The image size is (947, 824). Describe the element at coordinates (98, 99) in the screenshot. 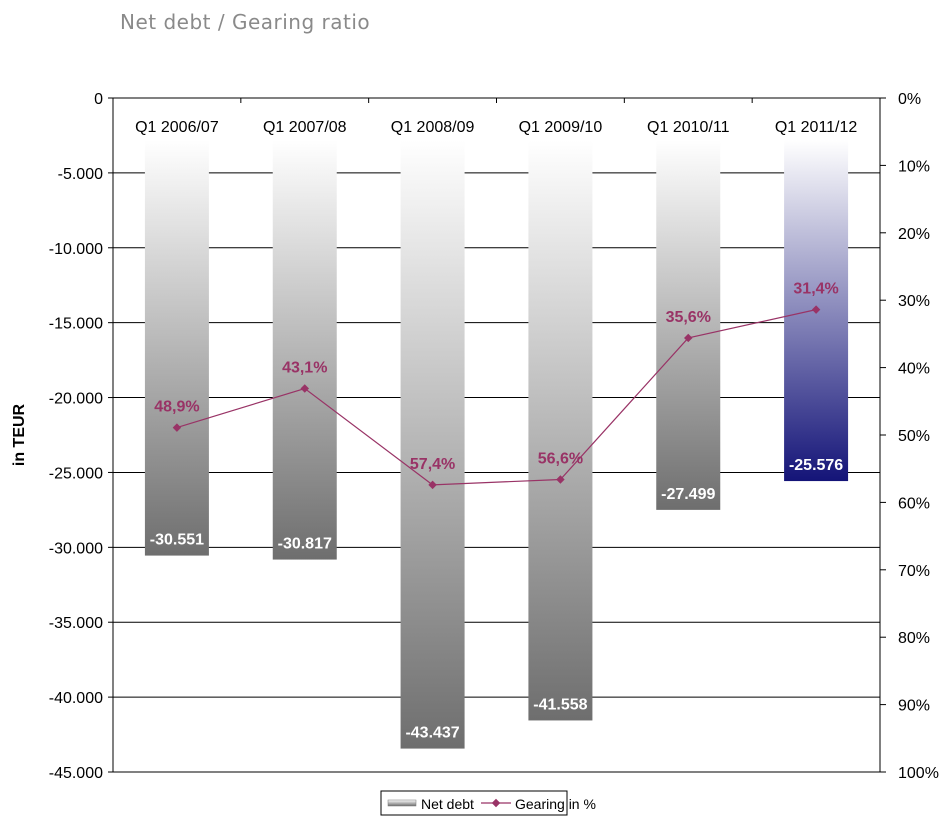

I see `y-tick-label: 0` at that location.